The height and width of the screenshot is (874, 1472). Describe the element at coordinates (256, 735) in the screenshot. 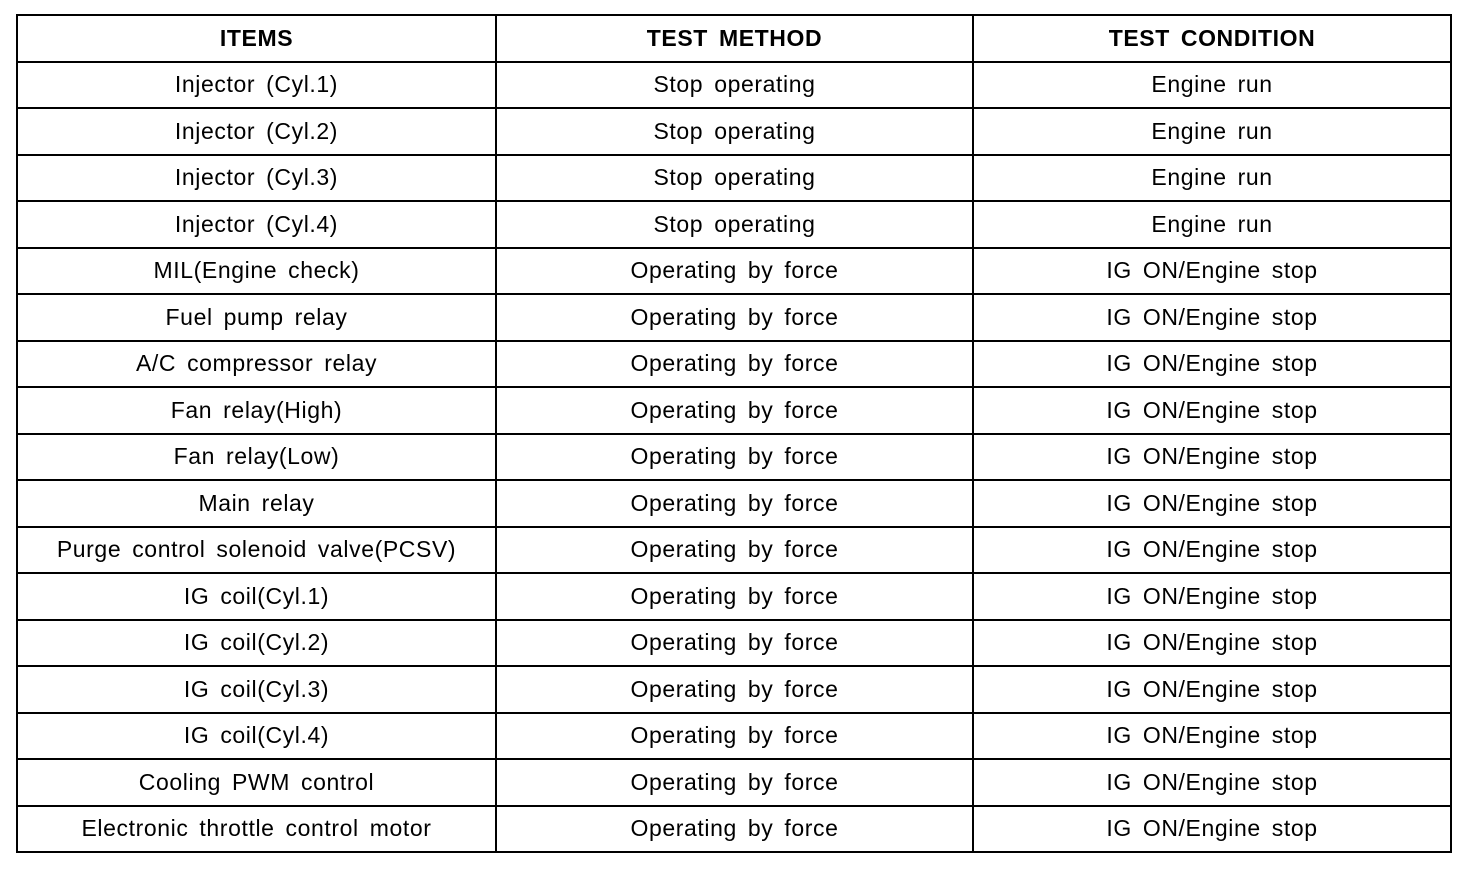

I see `item-cell: IG coil(Cyl.4)` at that location.